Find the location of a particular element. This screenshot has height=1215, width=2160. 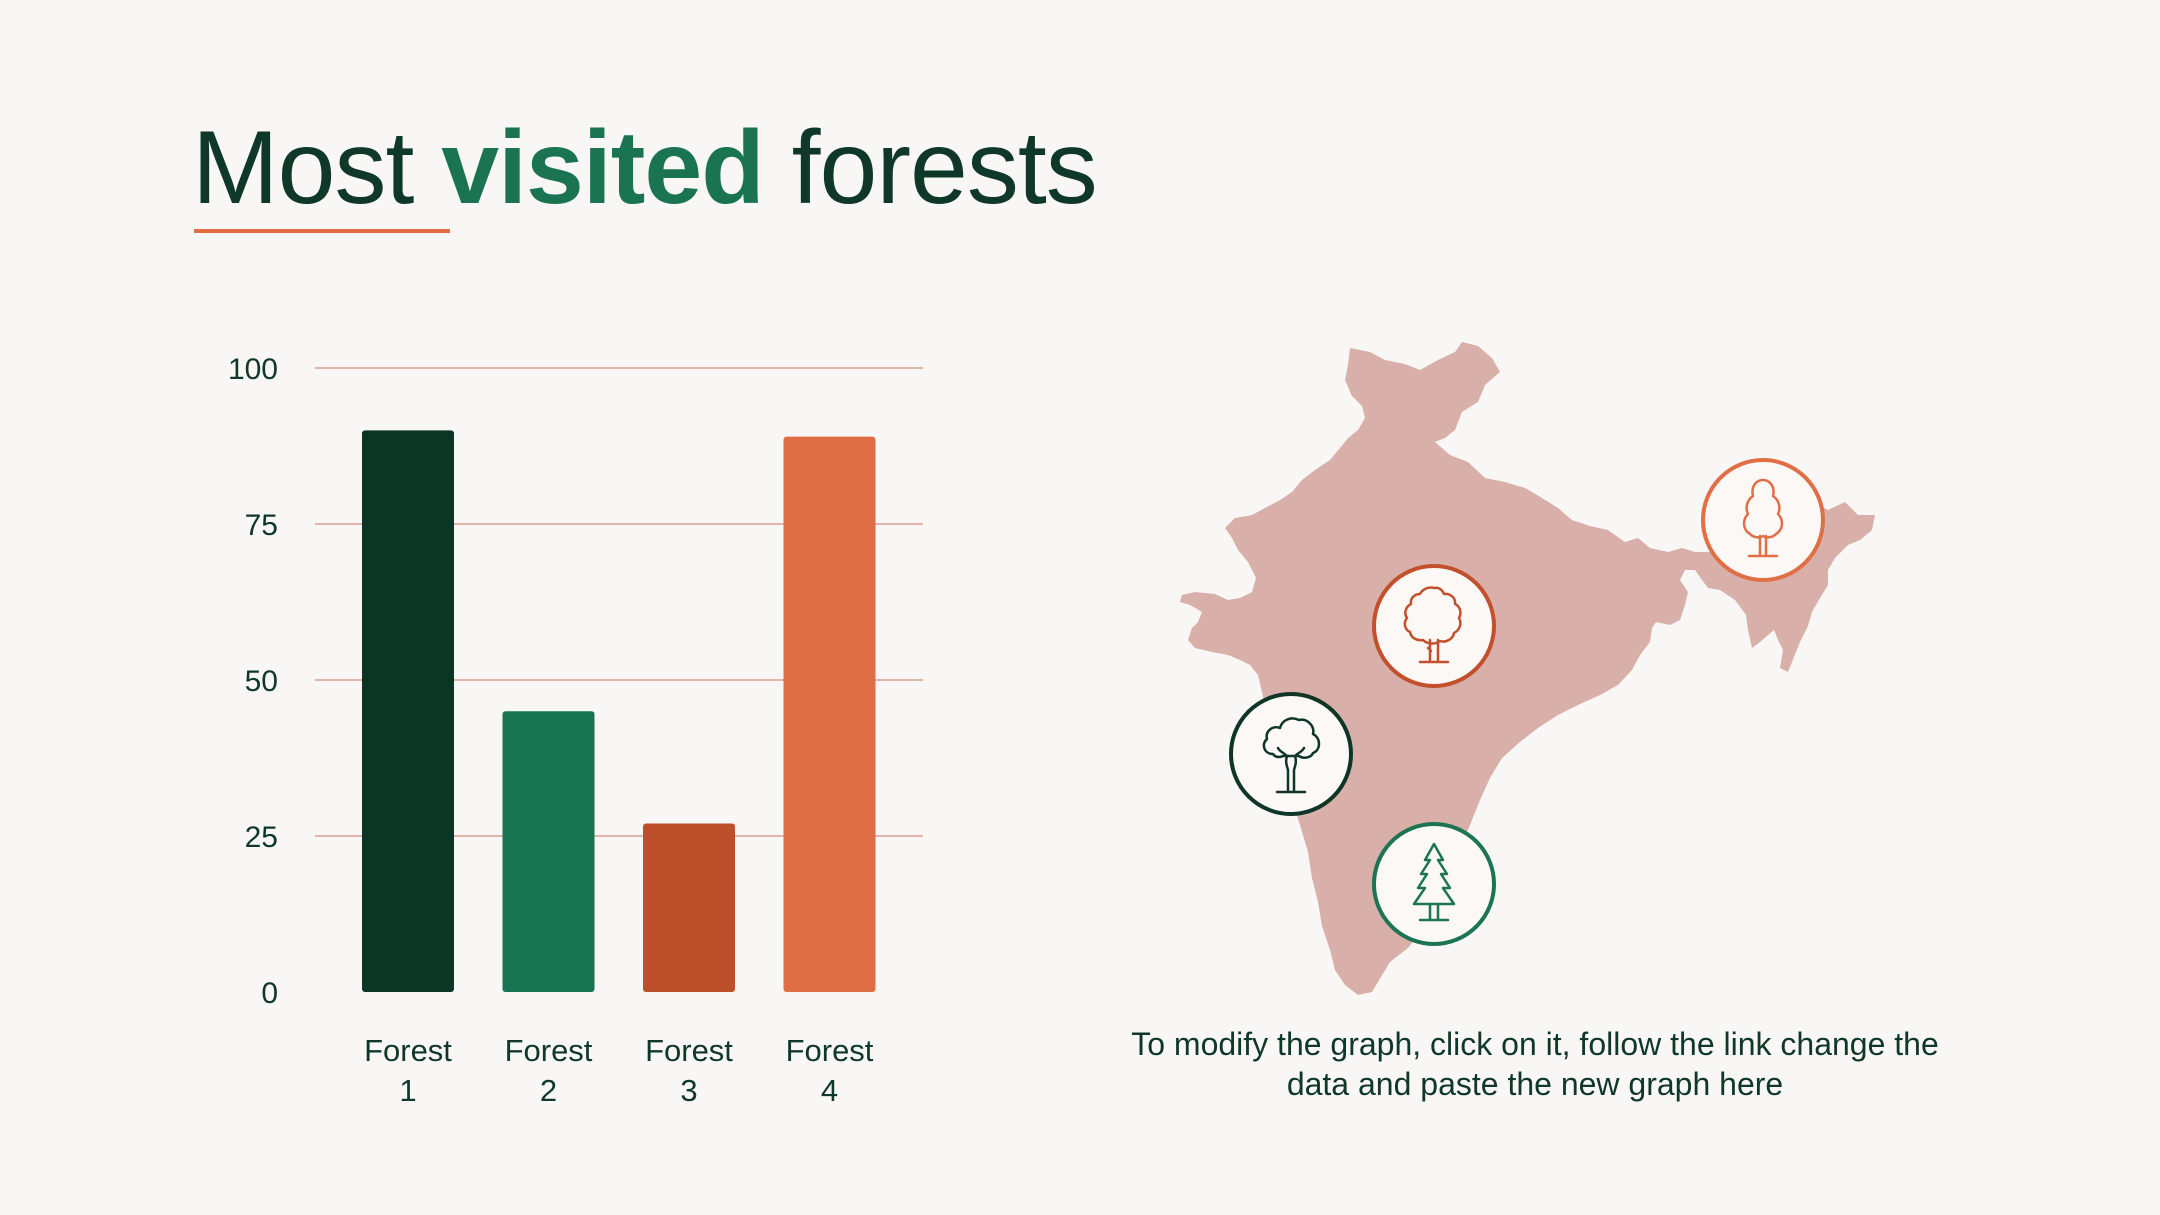

title-pre: Most is located at coordinates (317, 168).